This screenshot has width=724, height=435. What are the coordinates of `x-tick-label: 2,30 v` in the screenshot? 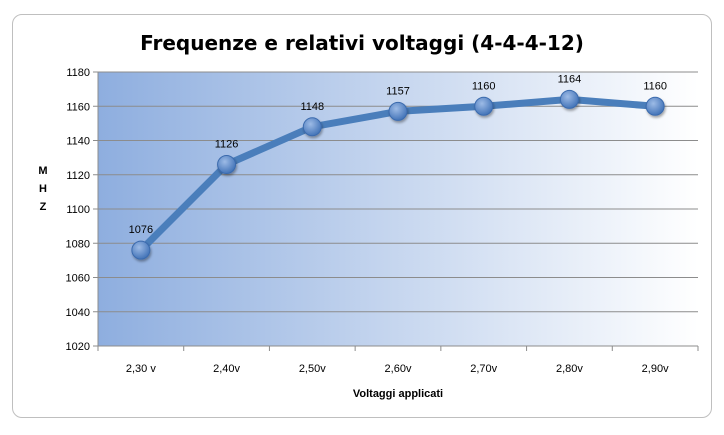 It's located at (141, 369).